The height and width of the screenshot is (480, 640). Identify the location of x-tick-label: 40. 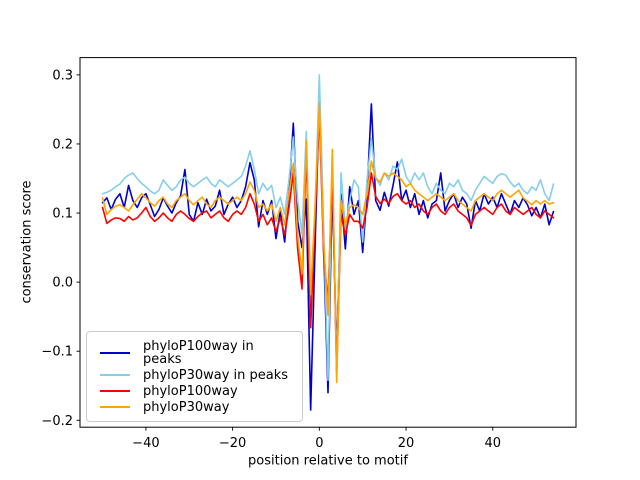
(492, 443).